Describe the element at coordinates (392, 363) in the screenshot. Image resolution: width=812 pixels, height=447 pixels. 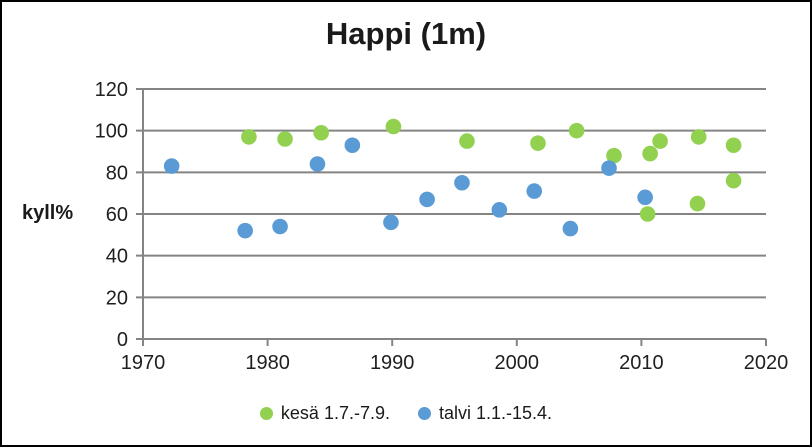
I see `x-tick-label: 1990` at that location.